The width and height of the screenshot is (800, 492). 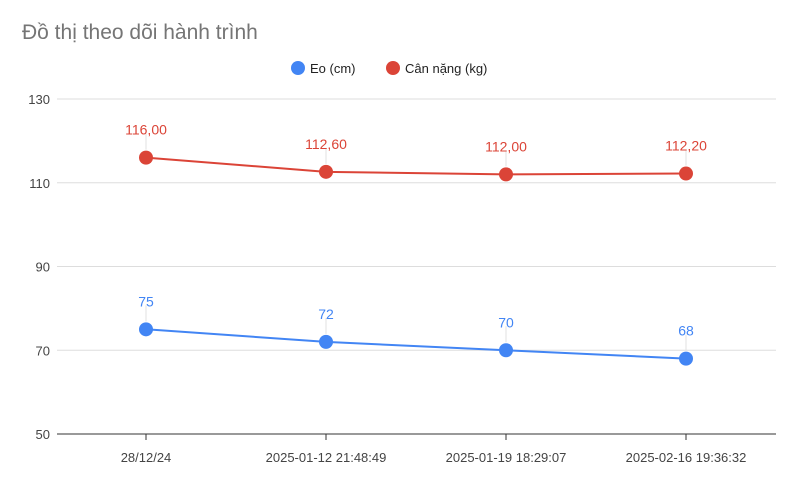 What do you see at coordinates (446, 68) in the screenshot?
I see `legend-label: Cân nặng (kg)` at bounding box center [446, 68].